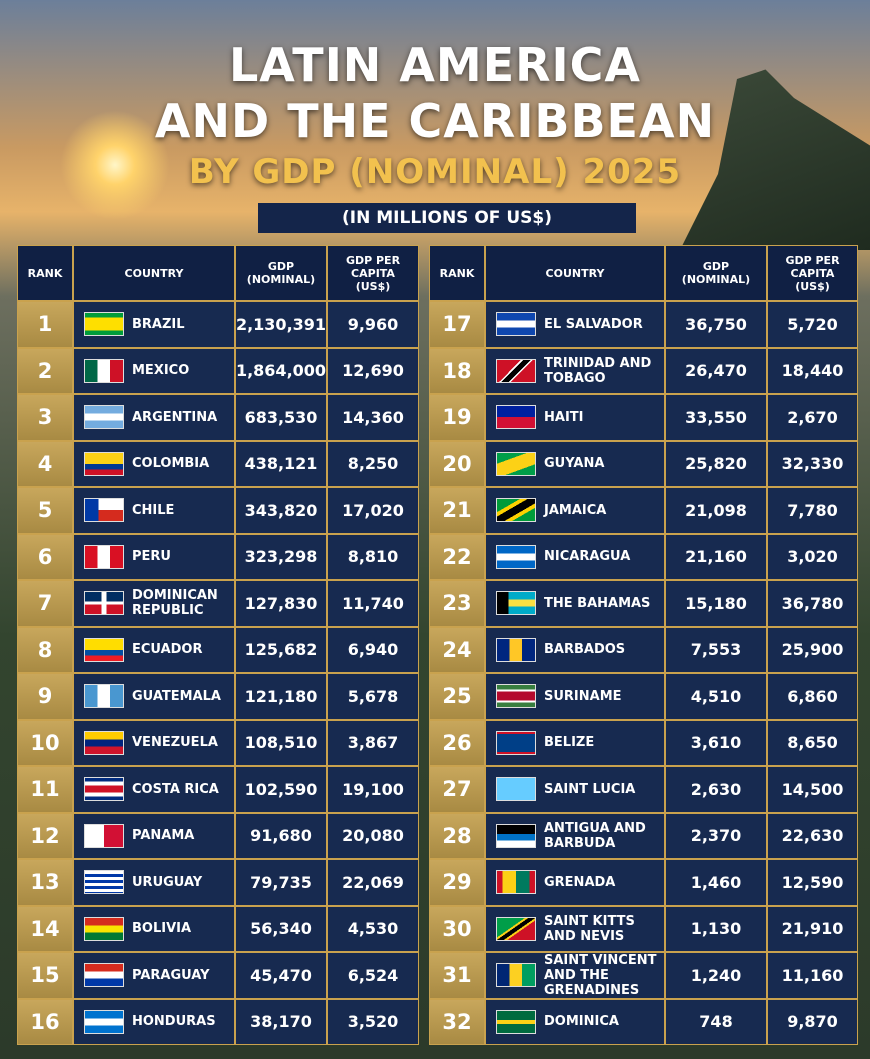 Image resolution: width=870 pixels, height=1059 pixels. Describe the element at coordinates (281, 417) in the screenshot. I see `gdp-text: 683,530` at that location.